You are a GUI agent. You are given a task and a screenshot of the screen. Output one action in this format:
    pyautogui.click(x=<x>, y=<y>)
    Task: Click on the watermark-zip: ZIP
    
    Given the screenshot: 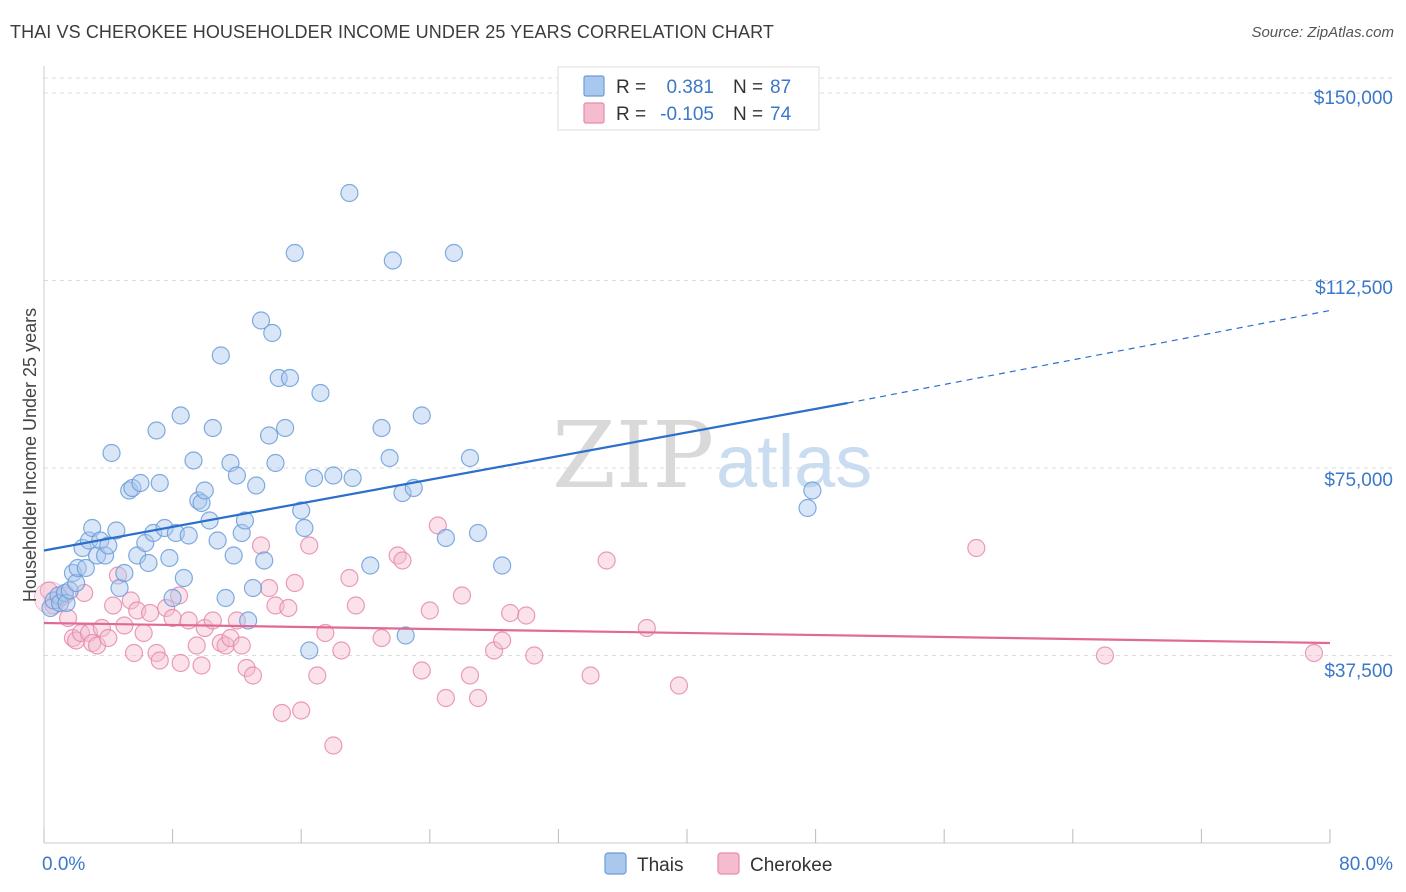 What is the action you would take?
    pyautogui.click(x=633, y=455)
    